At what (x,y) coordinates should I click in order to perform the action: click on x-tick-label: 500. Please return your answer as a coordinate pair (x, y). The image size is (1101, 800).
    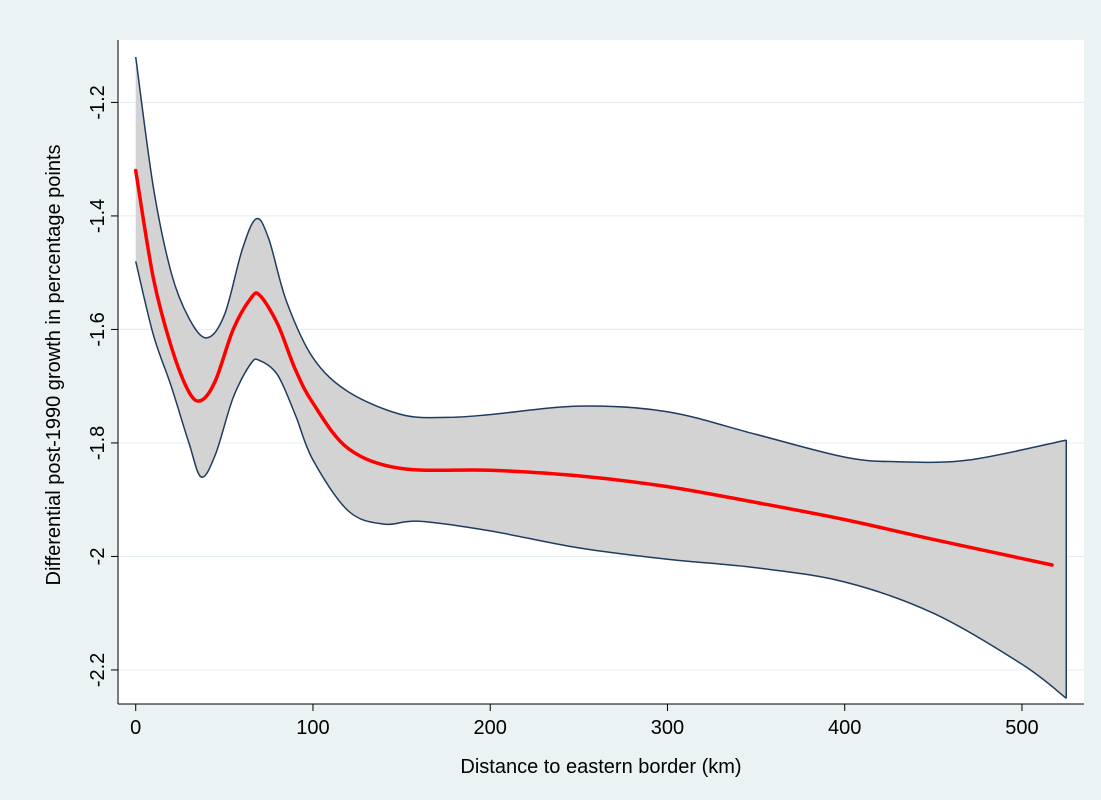
    Looking at the image, I should click on (1021, 728).